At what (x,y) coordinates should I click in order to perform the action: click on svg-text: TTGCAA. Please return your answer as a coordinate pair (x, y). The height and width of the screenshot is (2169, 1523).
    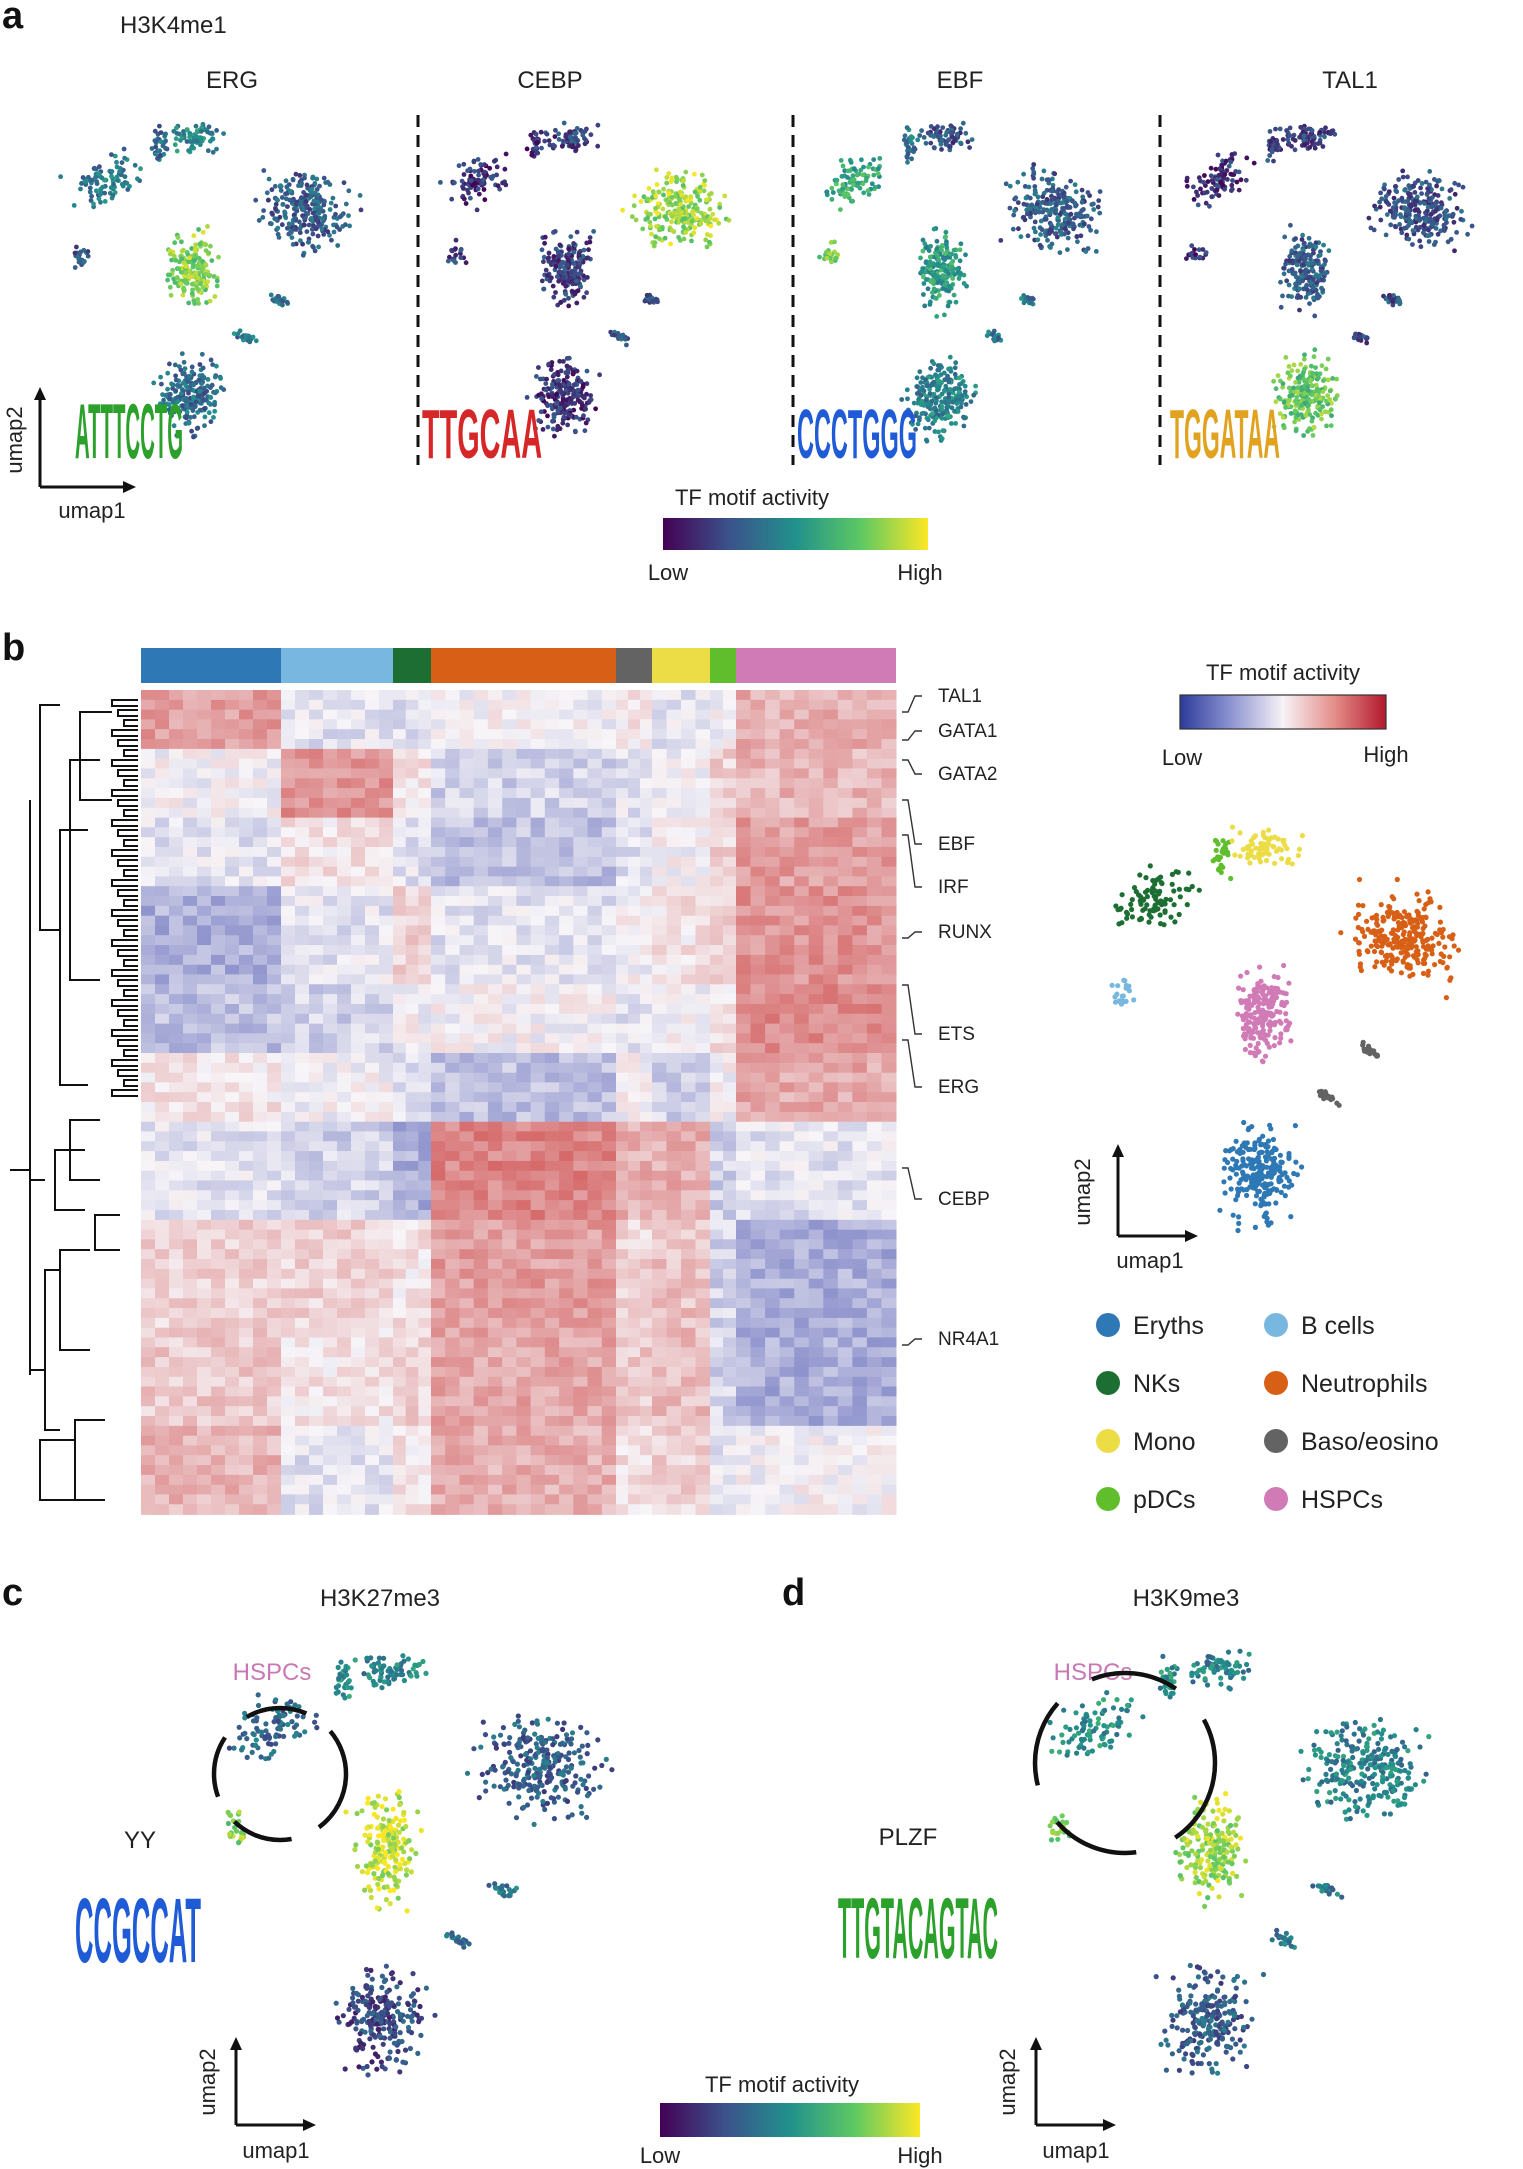
    Looking at the image, I should click on (482, 434).